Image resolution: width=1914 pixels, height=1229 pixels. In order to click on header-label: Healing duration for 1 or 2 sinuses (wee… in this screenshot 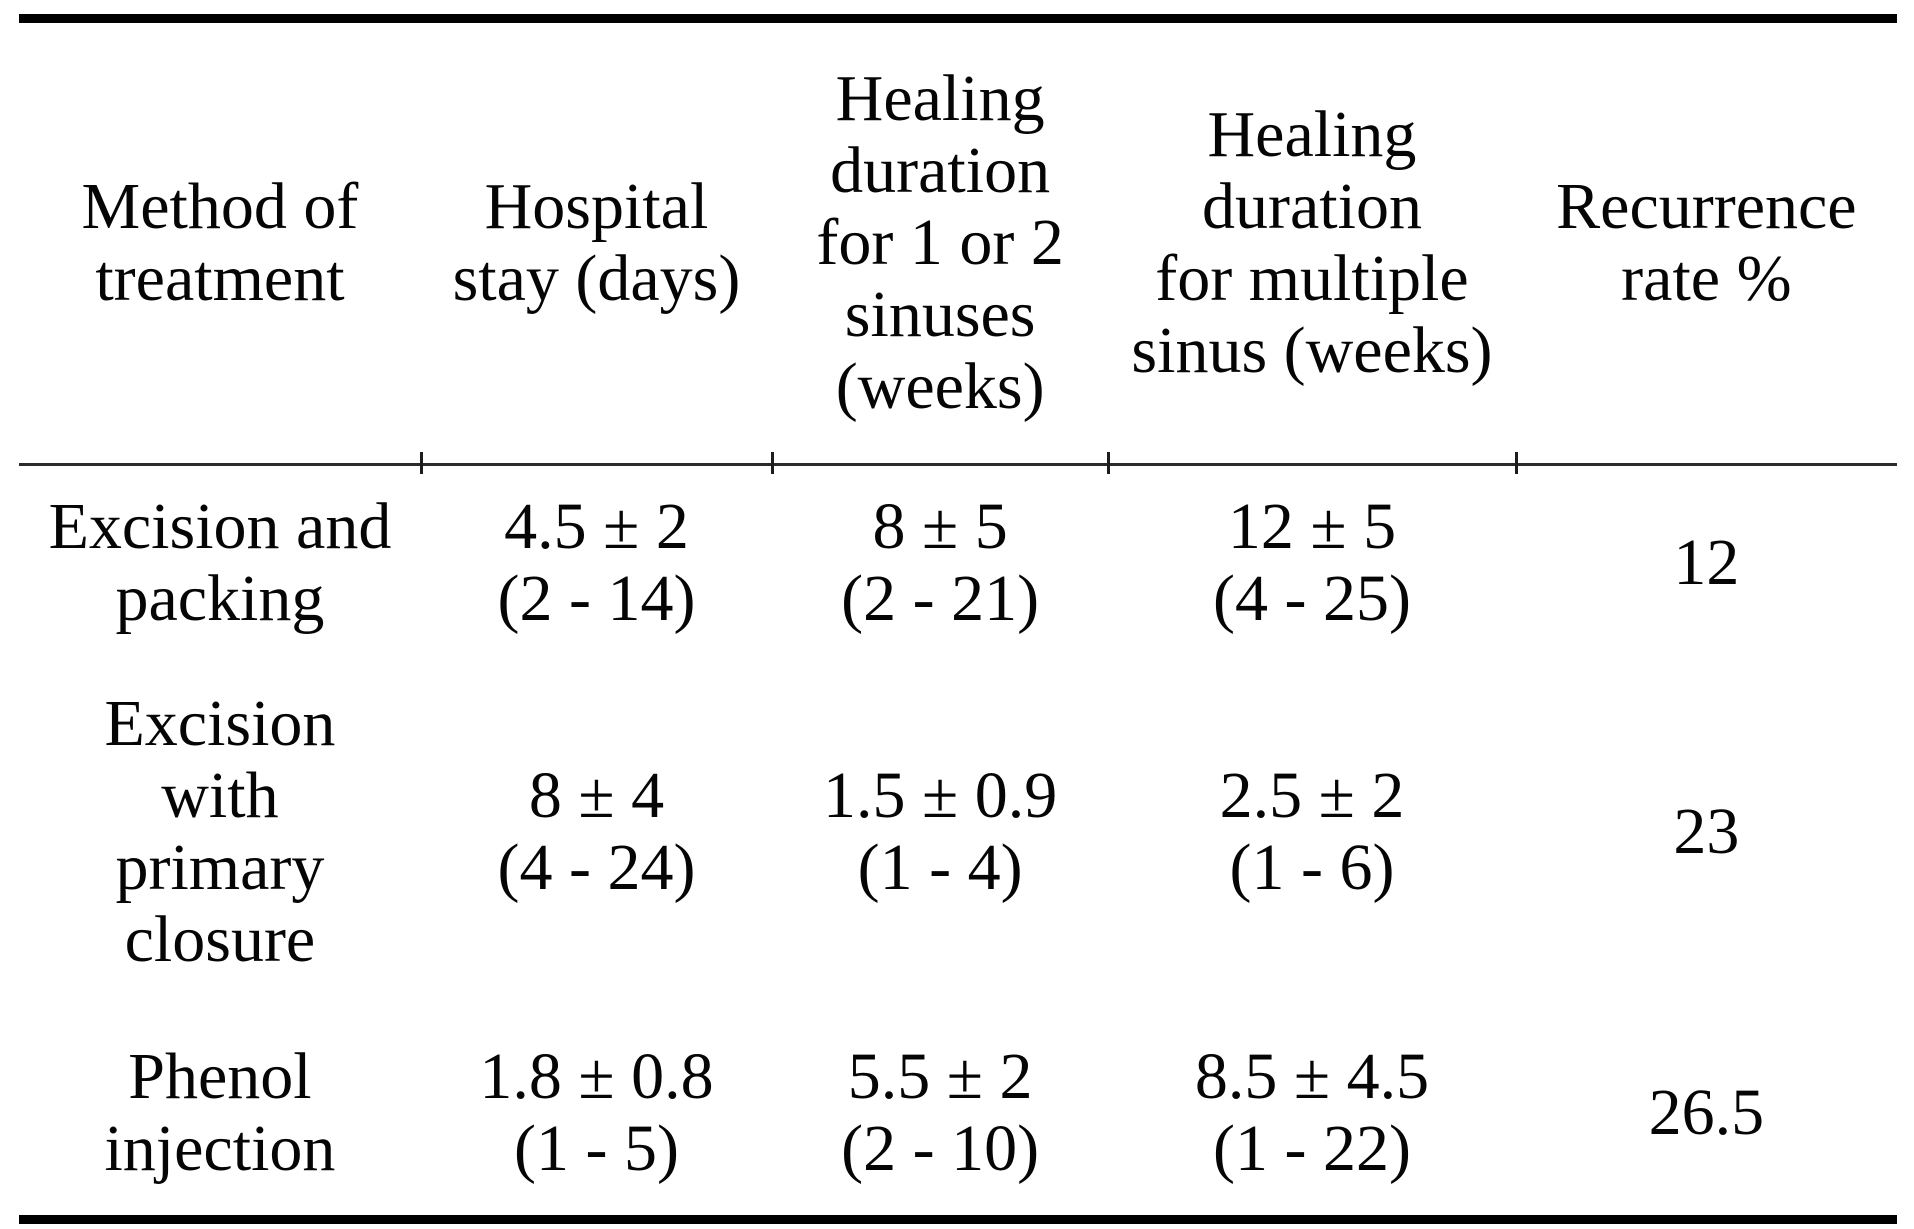, I will do `click(940, 242)`.